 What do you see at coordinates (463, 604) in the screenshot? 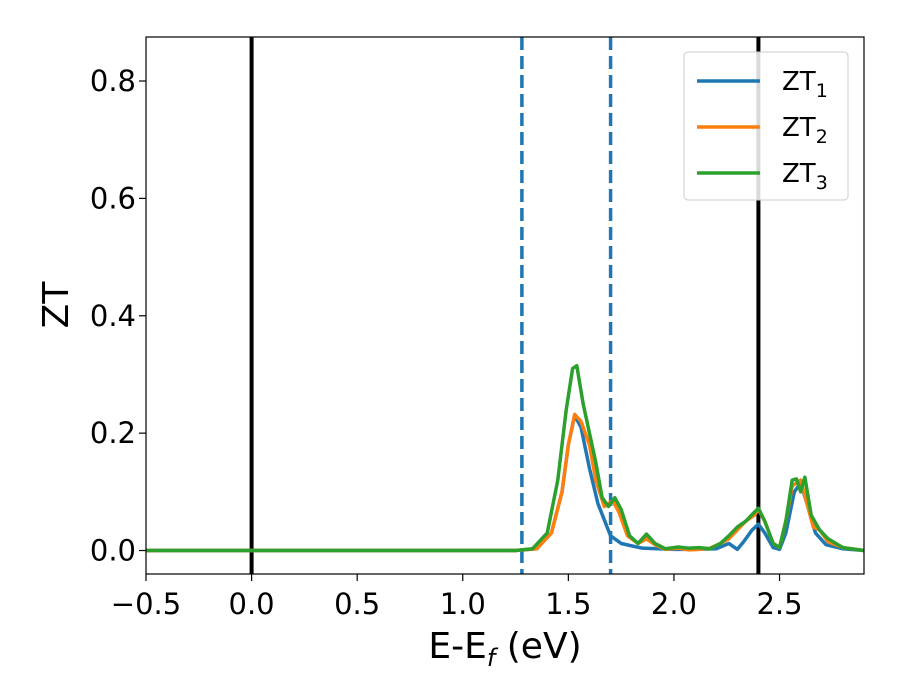
I see `x-tick-label: 1.0` at bounding box center [463, 604].